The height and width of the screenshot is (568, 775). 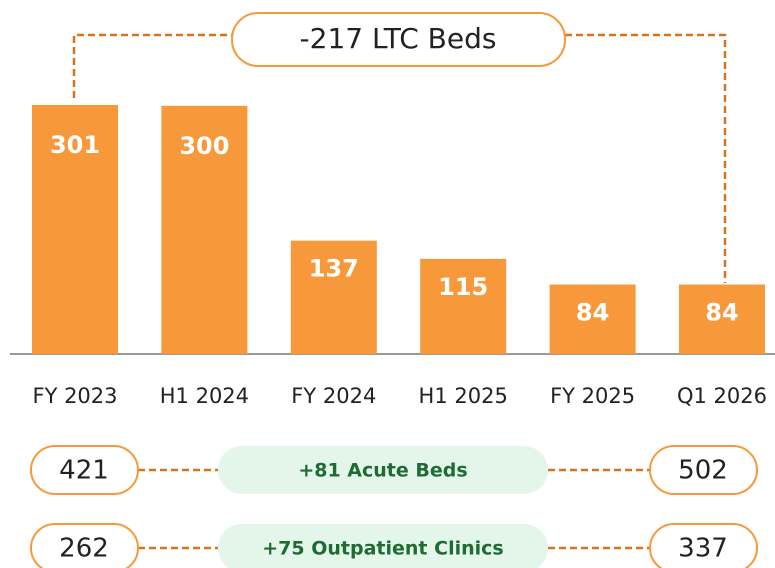 What do you see at coordinates (463, 396) in the screenshot?
I see `x-tick-label: H1 2025` at bounding box center [463, 396].